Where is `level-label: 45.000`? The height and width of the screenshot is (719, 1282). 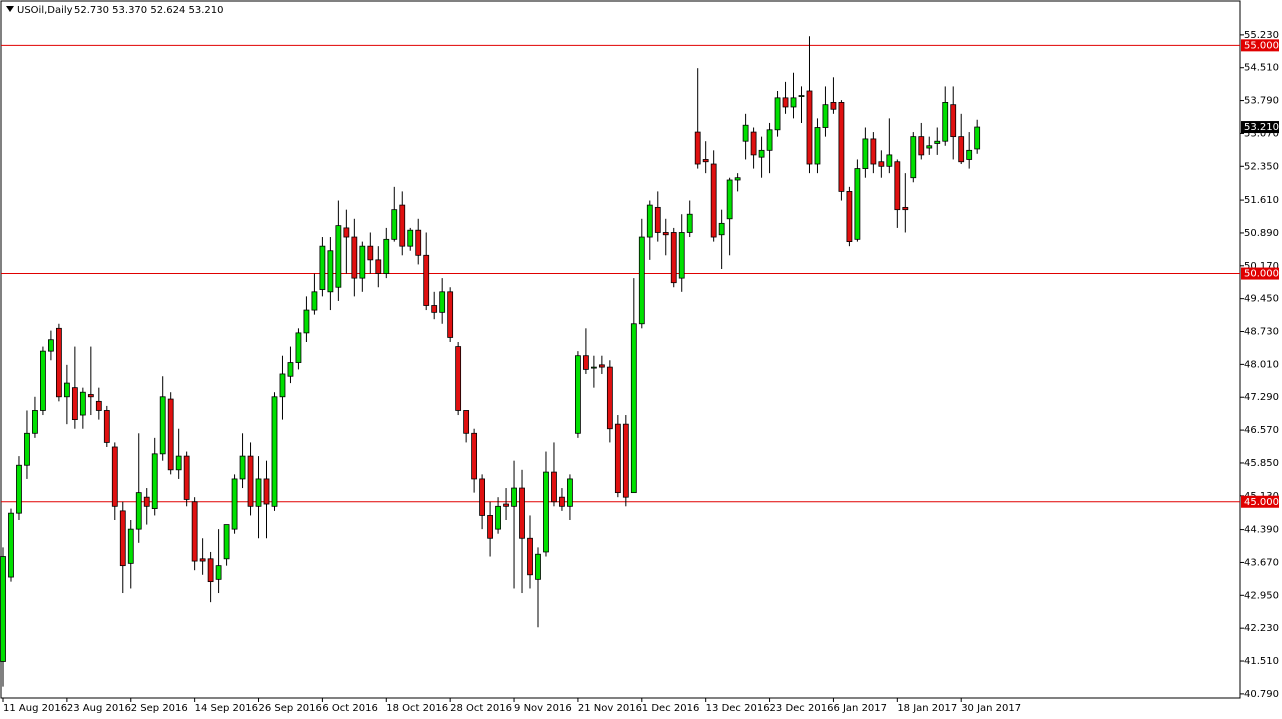
level-label: 45.000 is located at coordinates (1261, 502).